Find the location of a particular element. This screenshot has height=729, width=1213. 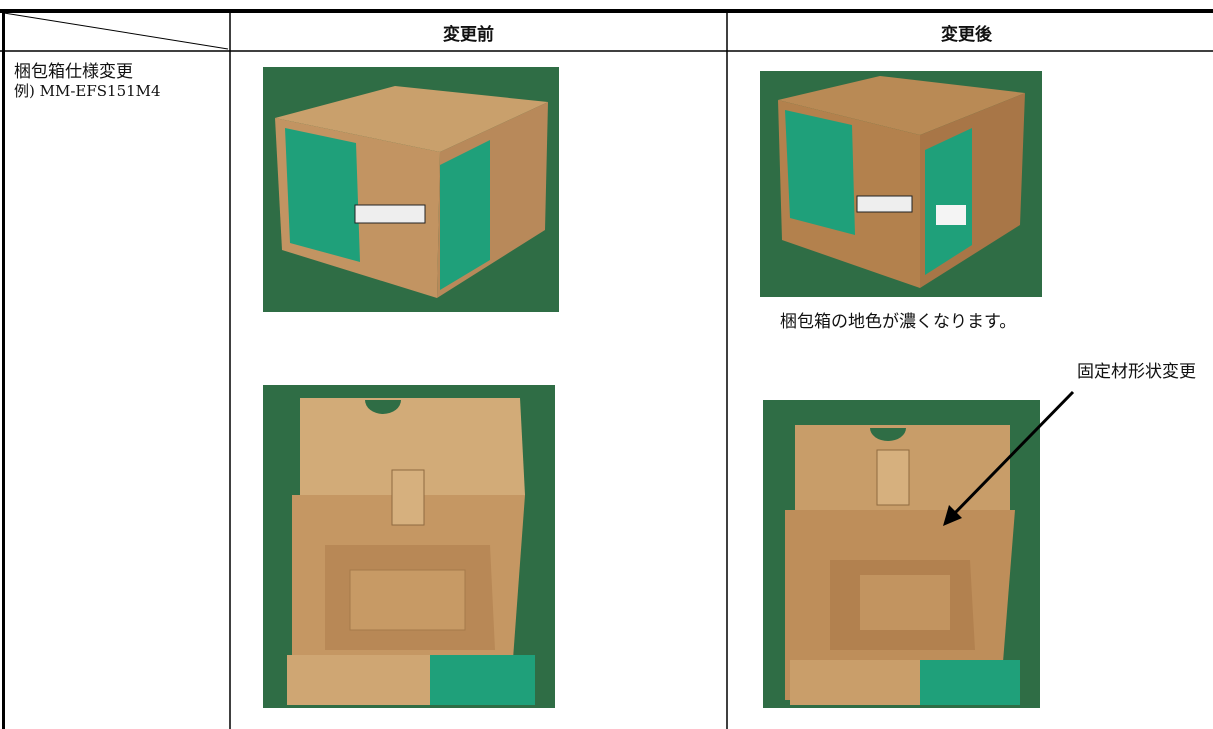

photo-open-before is located at coordinates (409, 546).